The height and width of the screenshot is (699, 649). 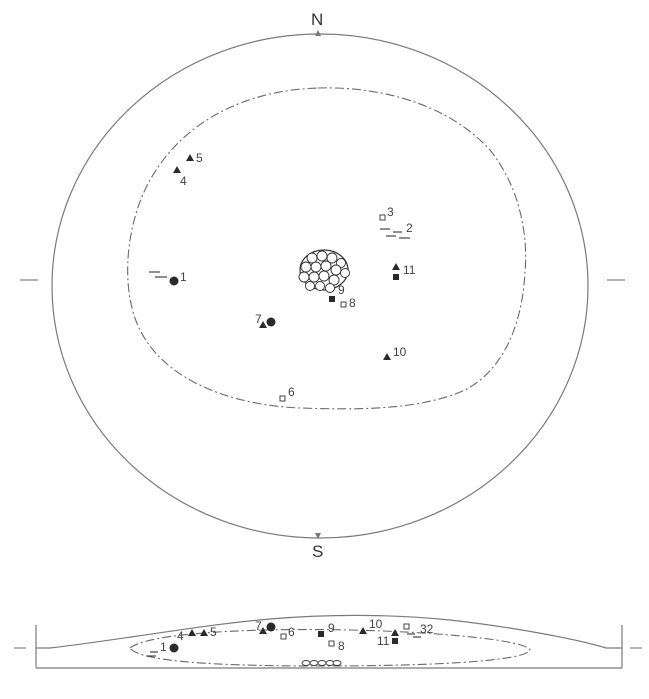 What do you see at coordinates (427, 629) in the screenshot?
I see `section-label-32: 32` at bounding box center [427, 629].